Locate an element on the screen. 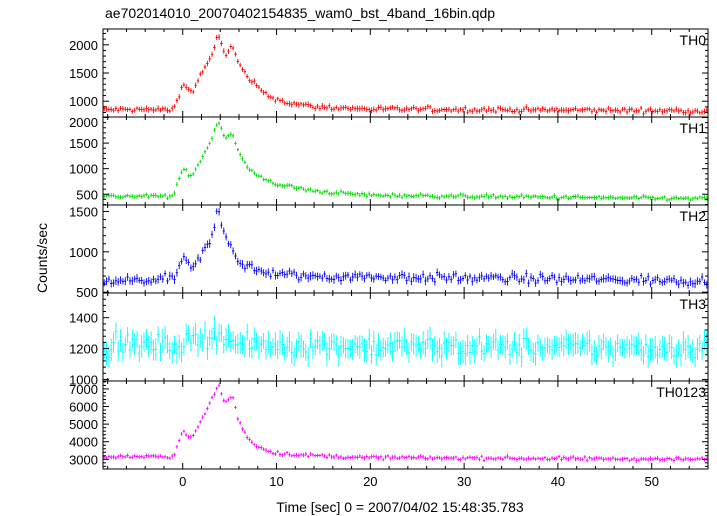  series-line-th3 is located at coordinates (405, 342).